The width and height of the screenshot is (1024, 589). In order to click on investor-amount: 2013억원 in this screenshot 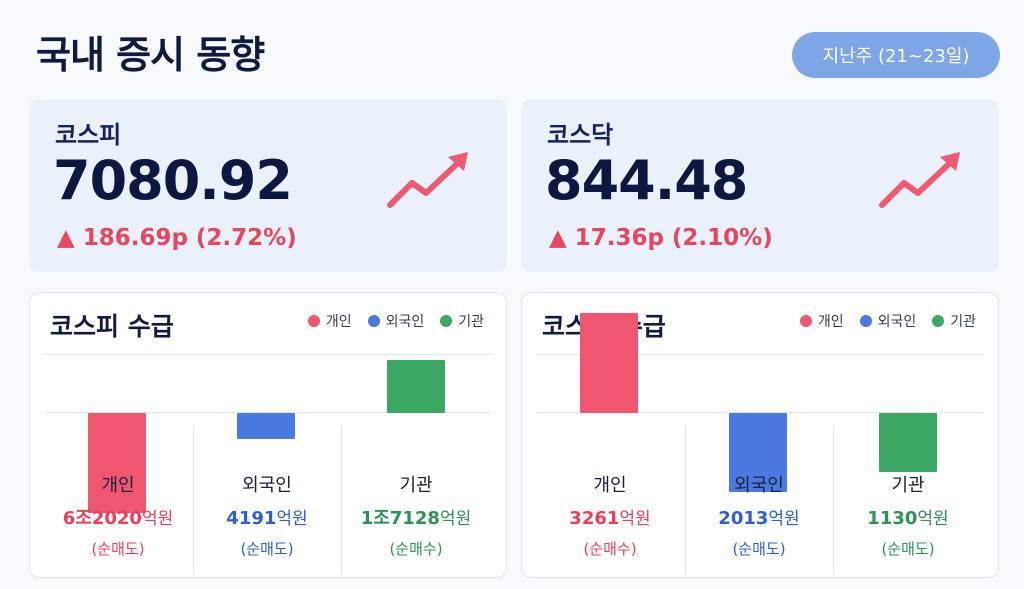, I will do `click(759, 518)`.